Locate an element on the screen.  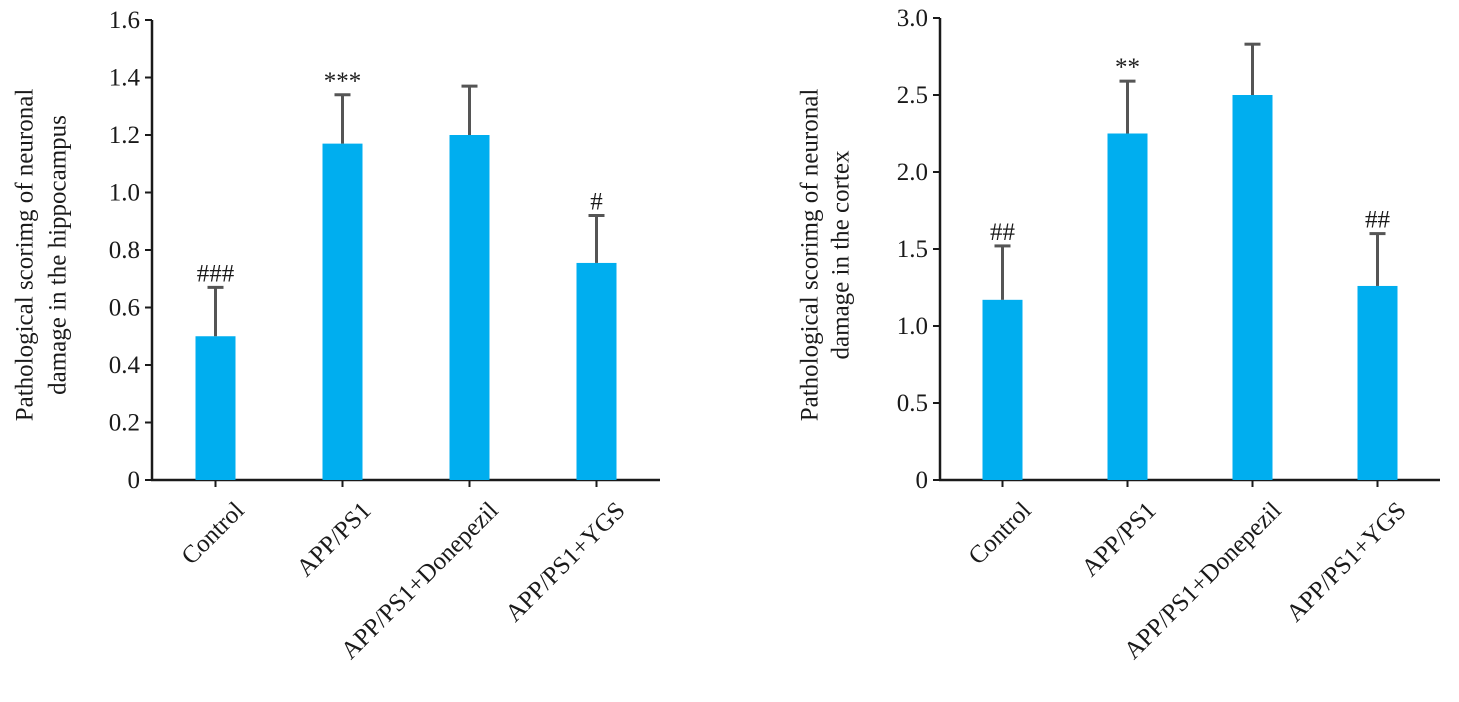
significance-label: ### is located at coordinates (216, 273).